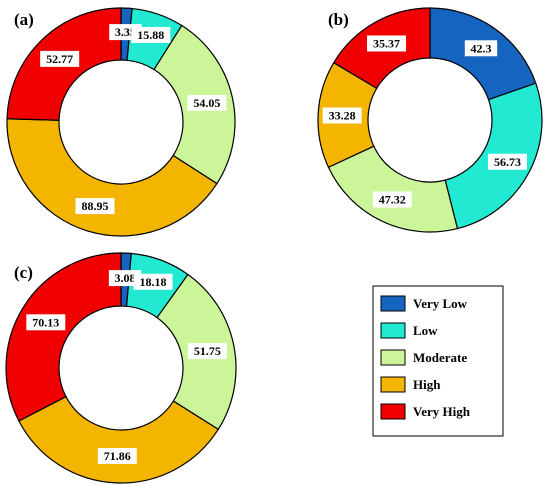 This screenshot has height=486, width=550. I want to click on value-label: 56.73, so click(507, 161).